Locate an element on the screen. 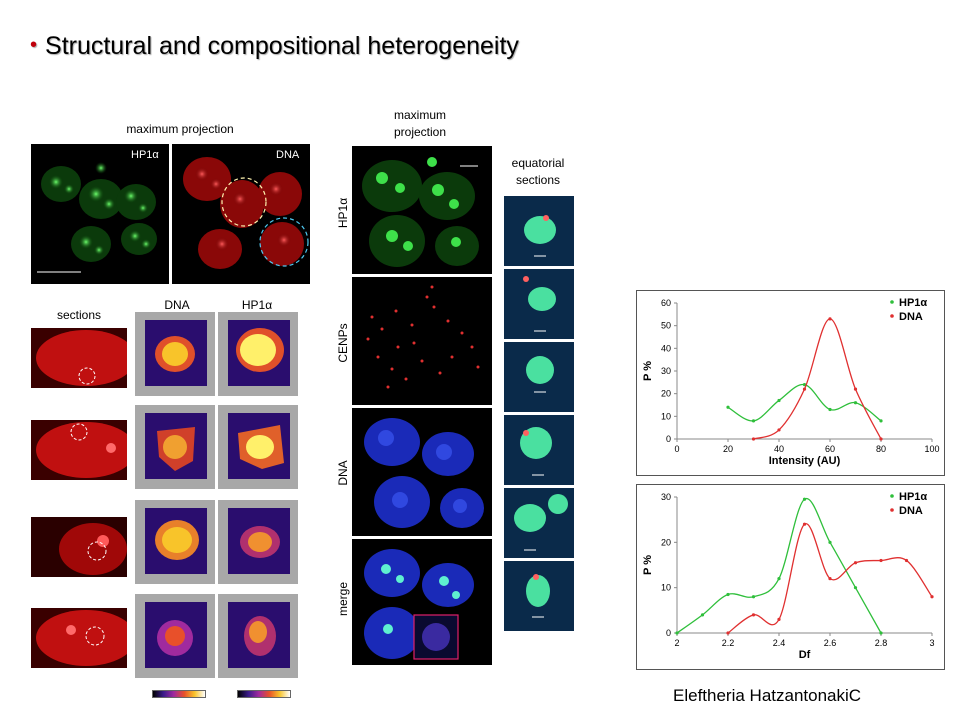 This screenshot has width=960, height=720. hp1a-colorbar is located at coordinates (264, 694).